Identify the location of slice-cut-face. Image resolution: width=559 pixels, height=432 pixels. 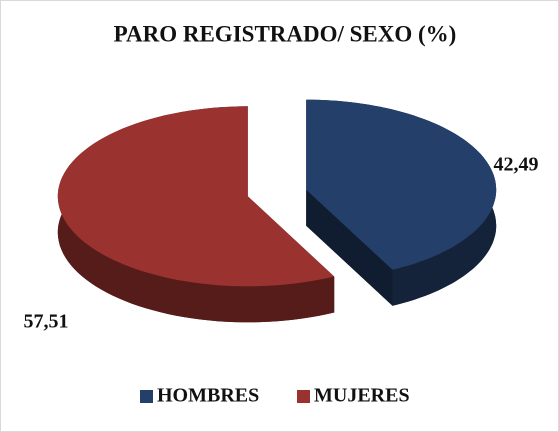
(349, 247).